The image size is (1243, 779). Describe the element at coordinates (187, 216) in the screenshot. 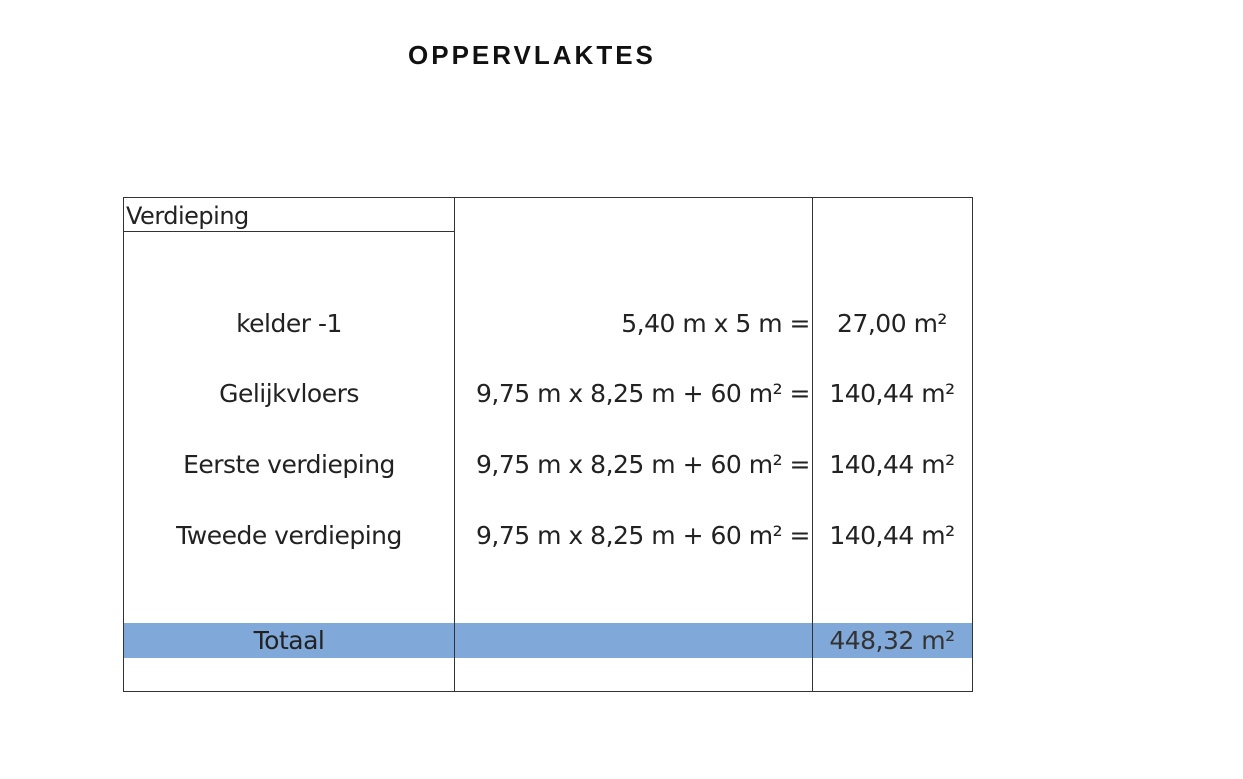

I see `column-header-floor: Verdieping` at that location.